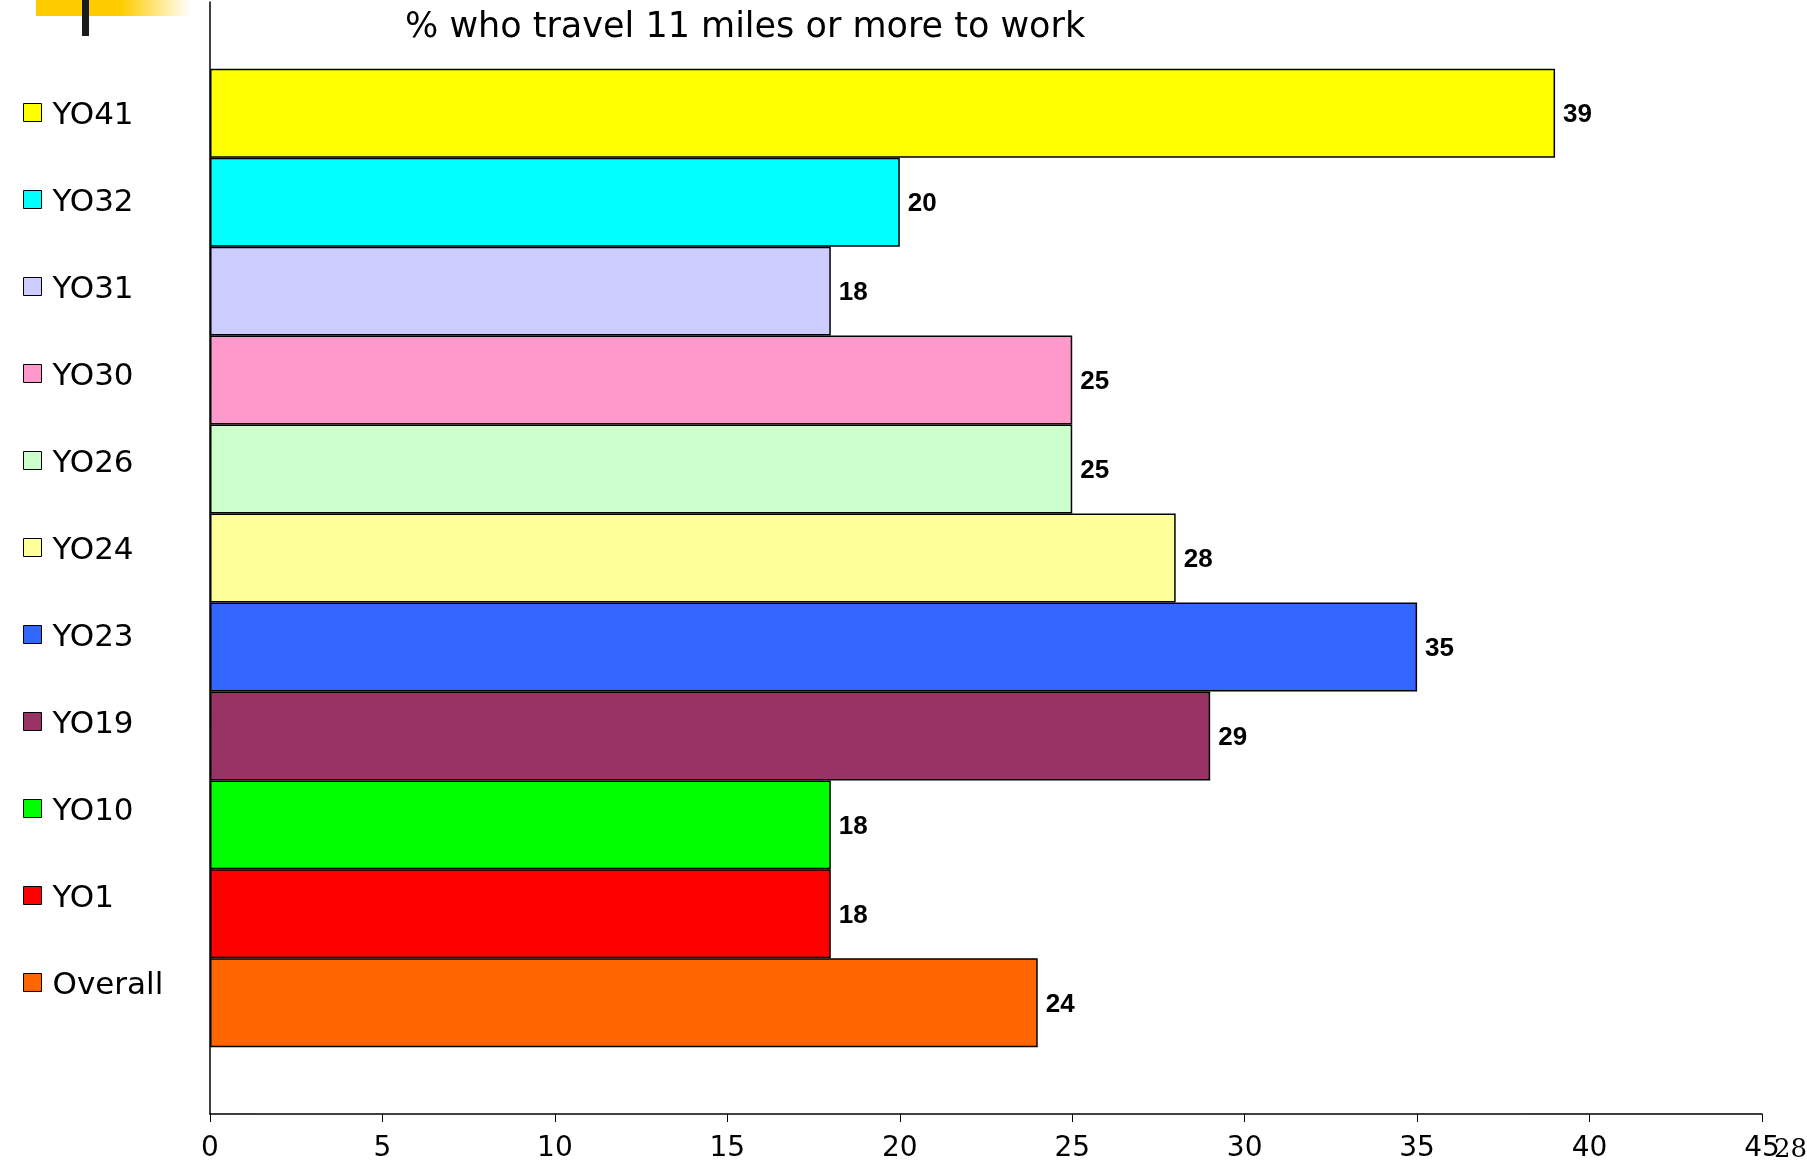 This screenshot has height=1175, width=1807. I want to click on legend-label: YO24, so click(92, 547).